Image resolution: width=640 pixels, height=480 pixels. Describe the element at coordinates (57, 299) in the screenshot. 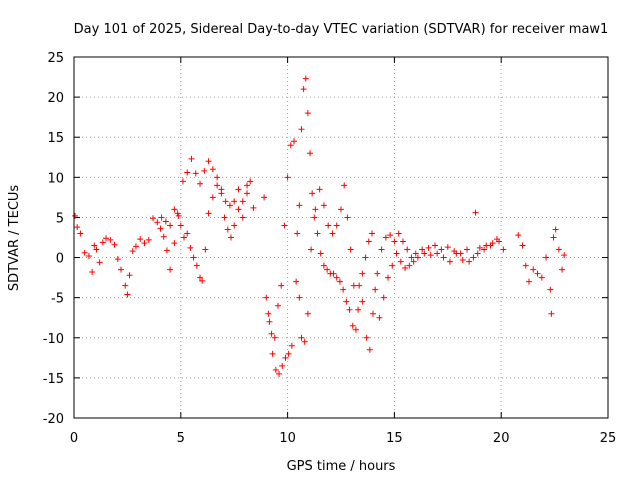

I see `y-tick-label: -5` at that location.